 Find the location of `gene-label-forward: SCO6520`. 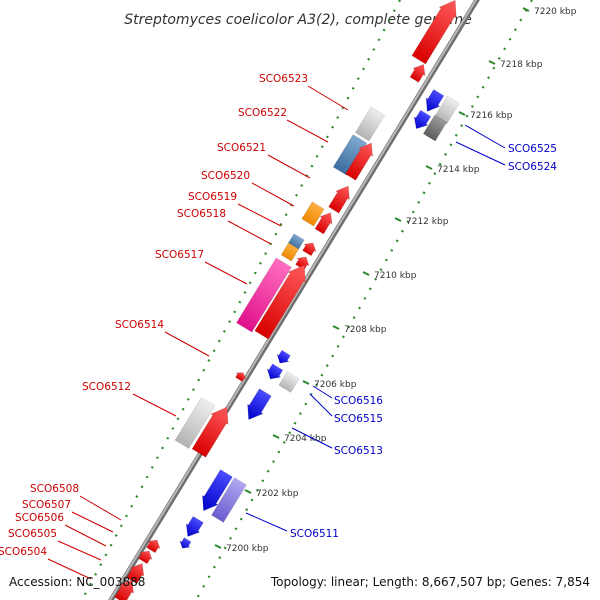

gene-label-forward: SCO6520 is located at coordinates (225, 176).